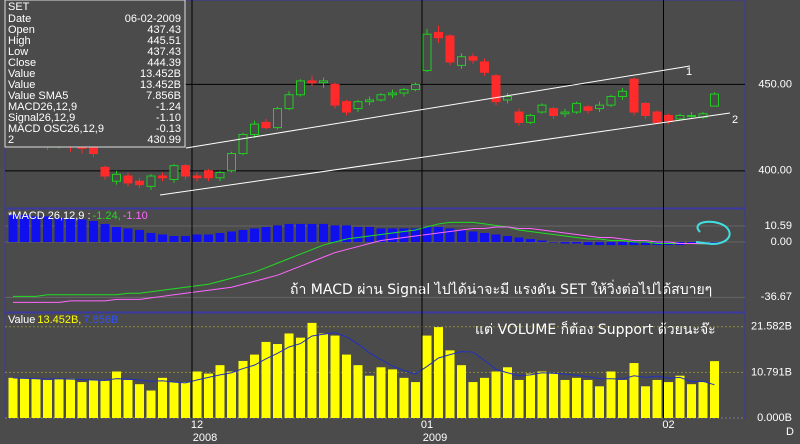 This screenshot has height=444, width=800. What do you see at coordinates (100, 320) in the screenshot?
I see `legend-entry: 7.856B` at bounding box center [100, 320].